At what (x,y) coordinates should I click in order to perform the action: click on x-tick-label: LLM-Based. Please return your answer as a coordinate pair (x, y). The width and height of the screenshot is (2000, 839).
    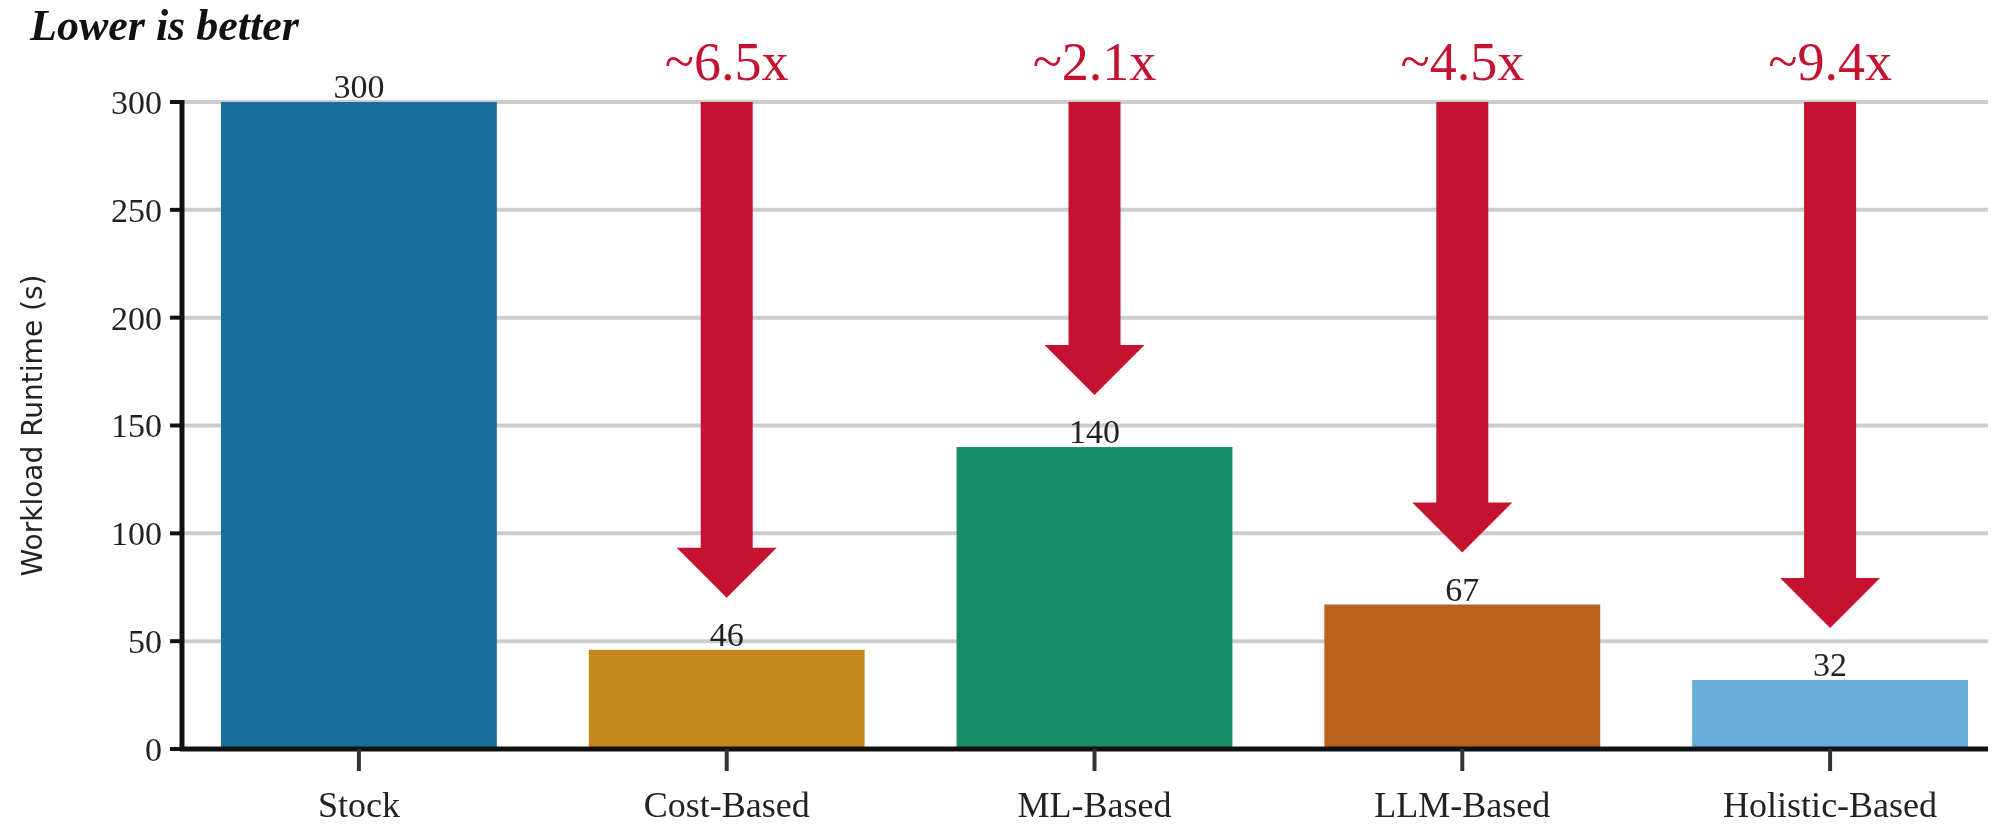
    Looking at the image, I should click on (1462, 805).